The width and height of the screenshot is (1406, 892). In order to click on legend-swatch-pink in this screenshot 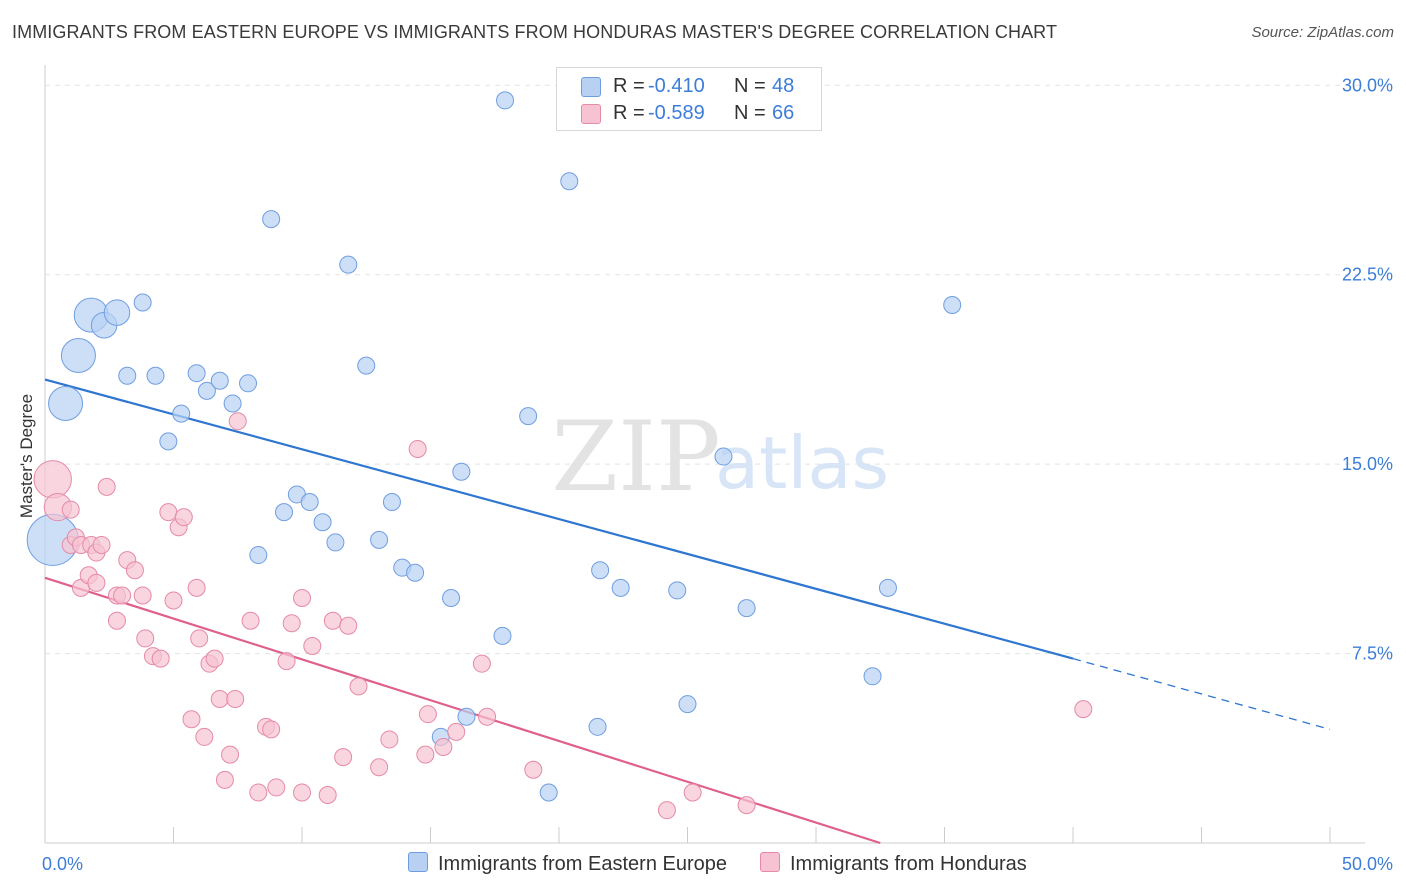, I will do `click(591, 114)`.